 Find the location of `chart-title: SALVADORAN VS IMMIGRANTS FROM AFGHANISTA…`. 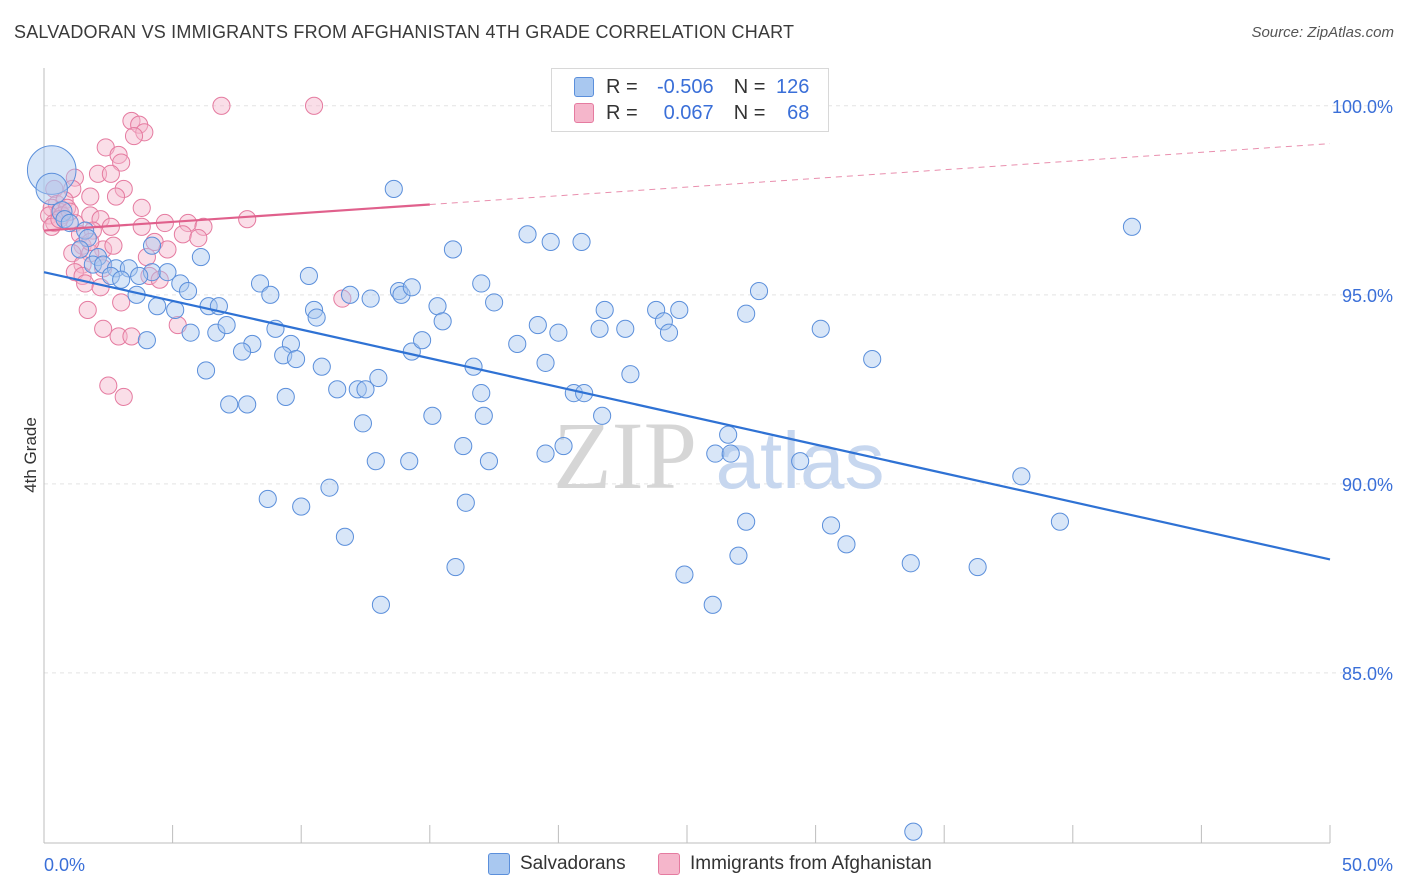

chart-title: SALVADORAN VS IMMIGRANTS FROM AFGHANISTA… is located at coordinates (404, 32).